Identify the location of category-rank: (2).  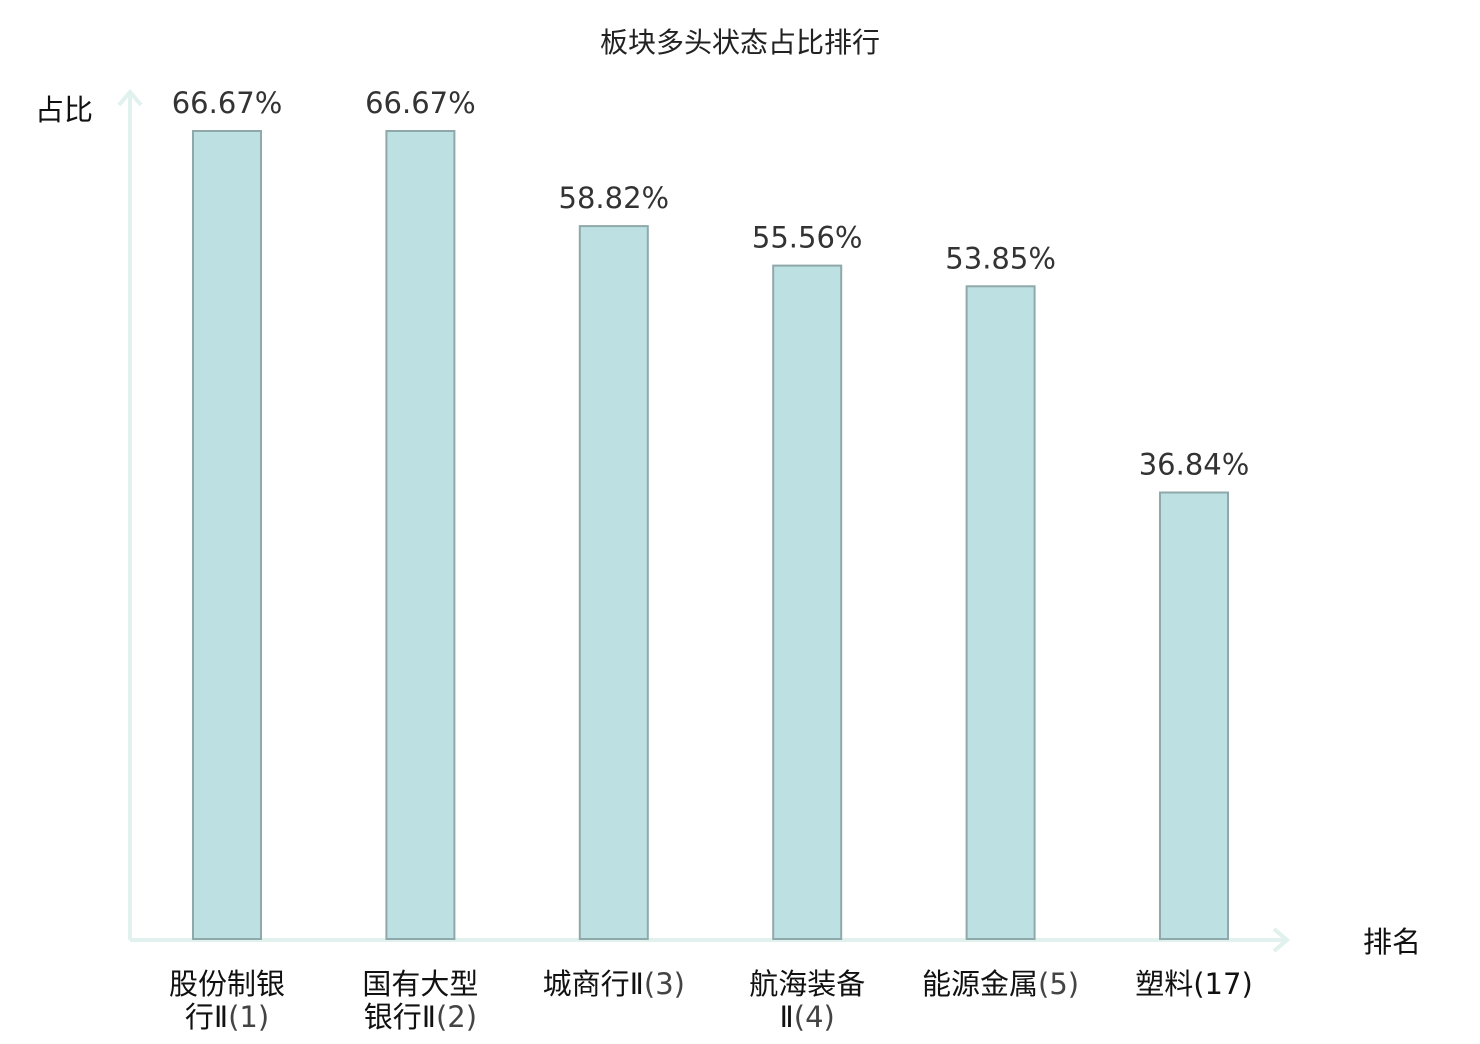
(456, 1017).